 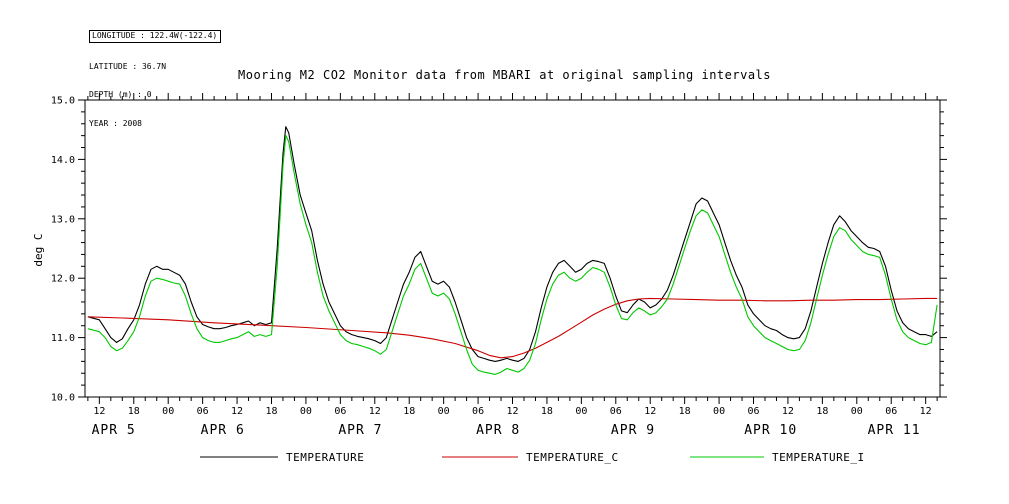 I want to click on x-day-label: APR 8, so click(x=498, y=430).